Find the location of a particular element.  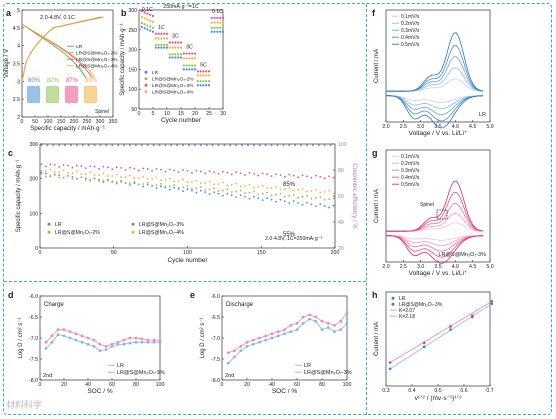

panel-b-xtick-label: 0 is located at coordinates (139, 114).